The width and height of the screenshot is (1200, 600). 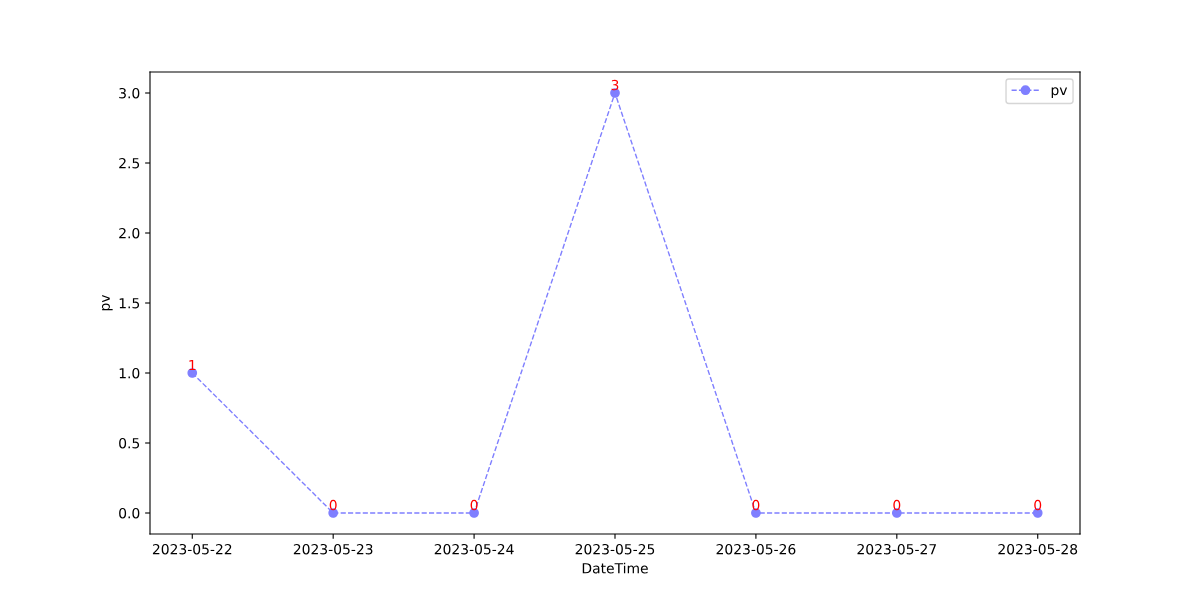 What do you see at coordinates (615, 85) in the screenshot?
I see `data-label: 3` at bounding box center [615, 85].